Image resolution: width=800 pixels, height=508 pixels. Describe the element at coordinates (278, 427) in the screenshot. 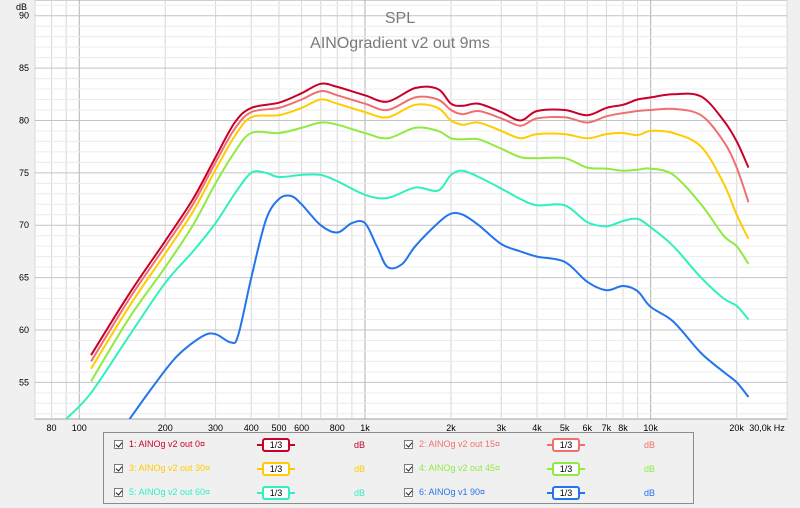

I see `x-tick-label: 500` at that location.